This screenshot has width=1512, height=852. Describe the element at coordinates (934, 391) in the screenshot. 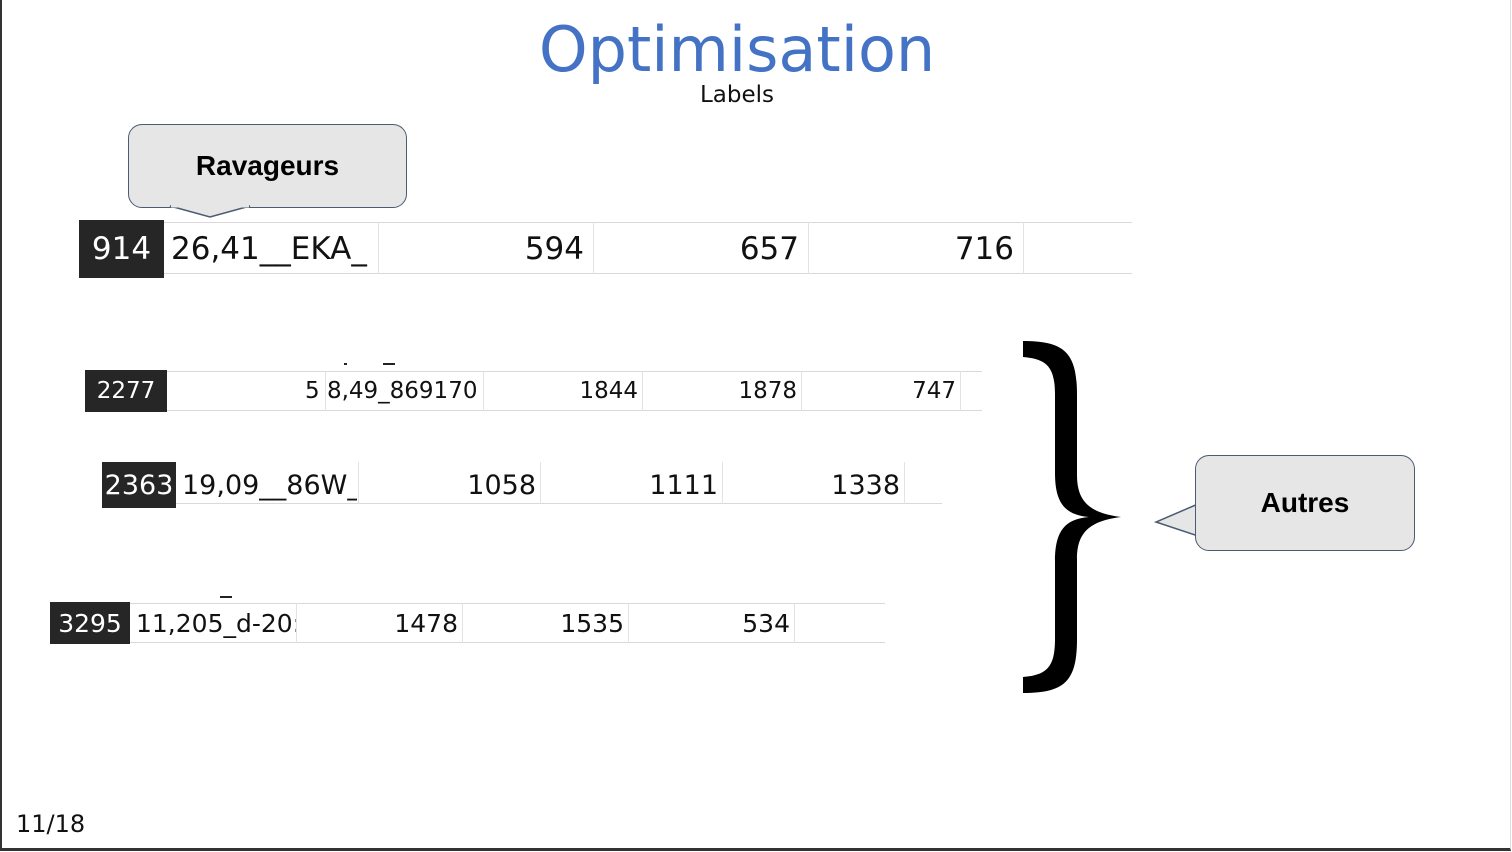

I see `row-value: 747` at that location.